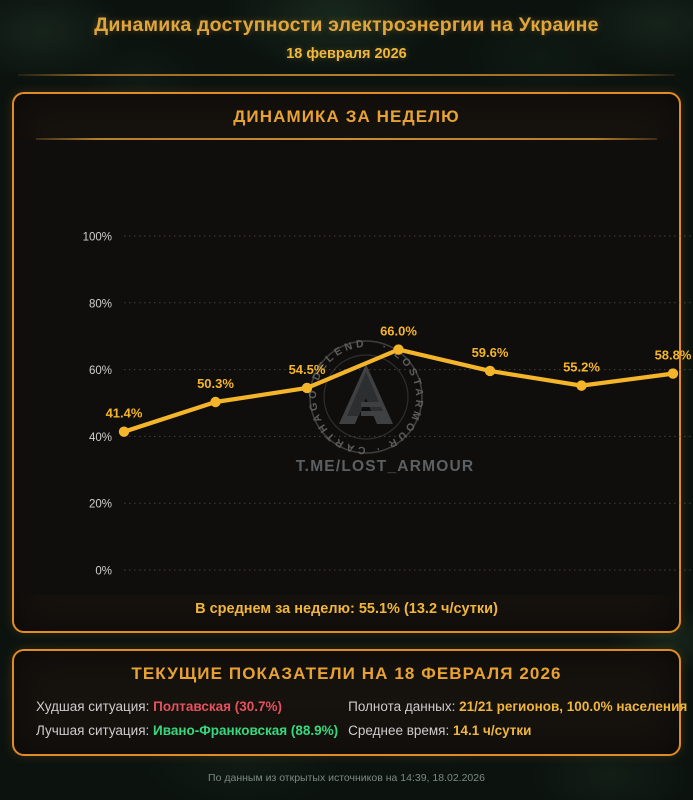 This screenshot has height=800, width=693. Describe the element at coordinates (492, 730) in the screenshot. I see `stat-value: 14.1 ч/сутки` at that location.